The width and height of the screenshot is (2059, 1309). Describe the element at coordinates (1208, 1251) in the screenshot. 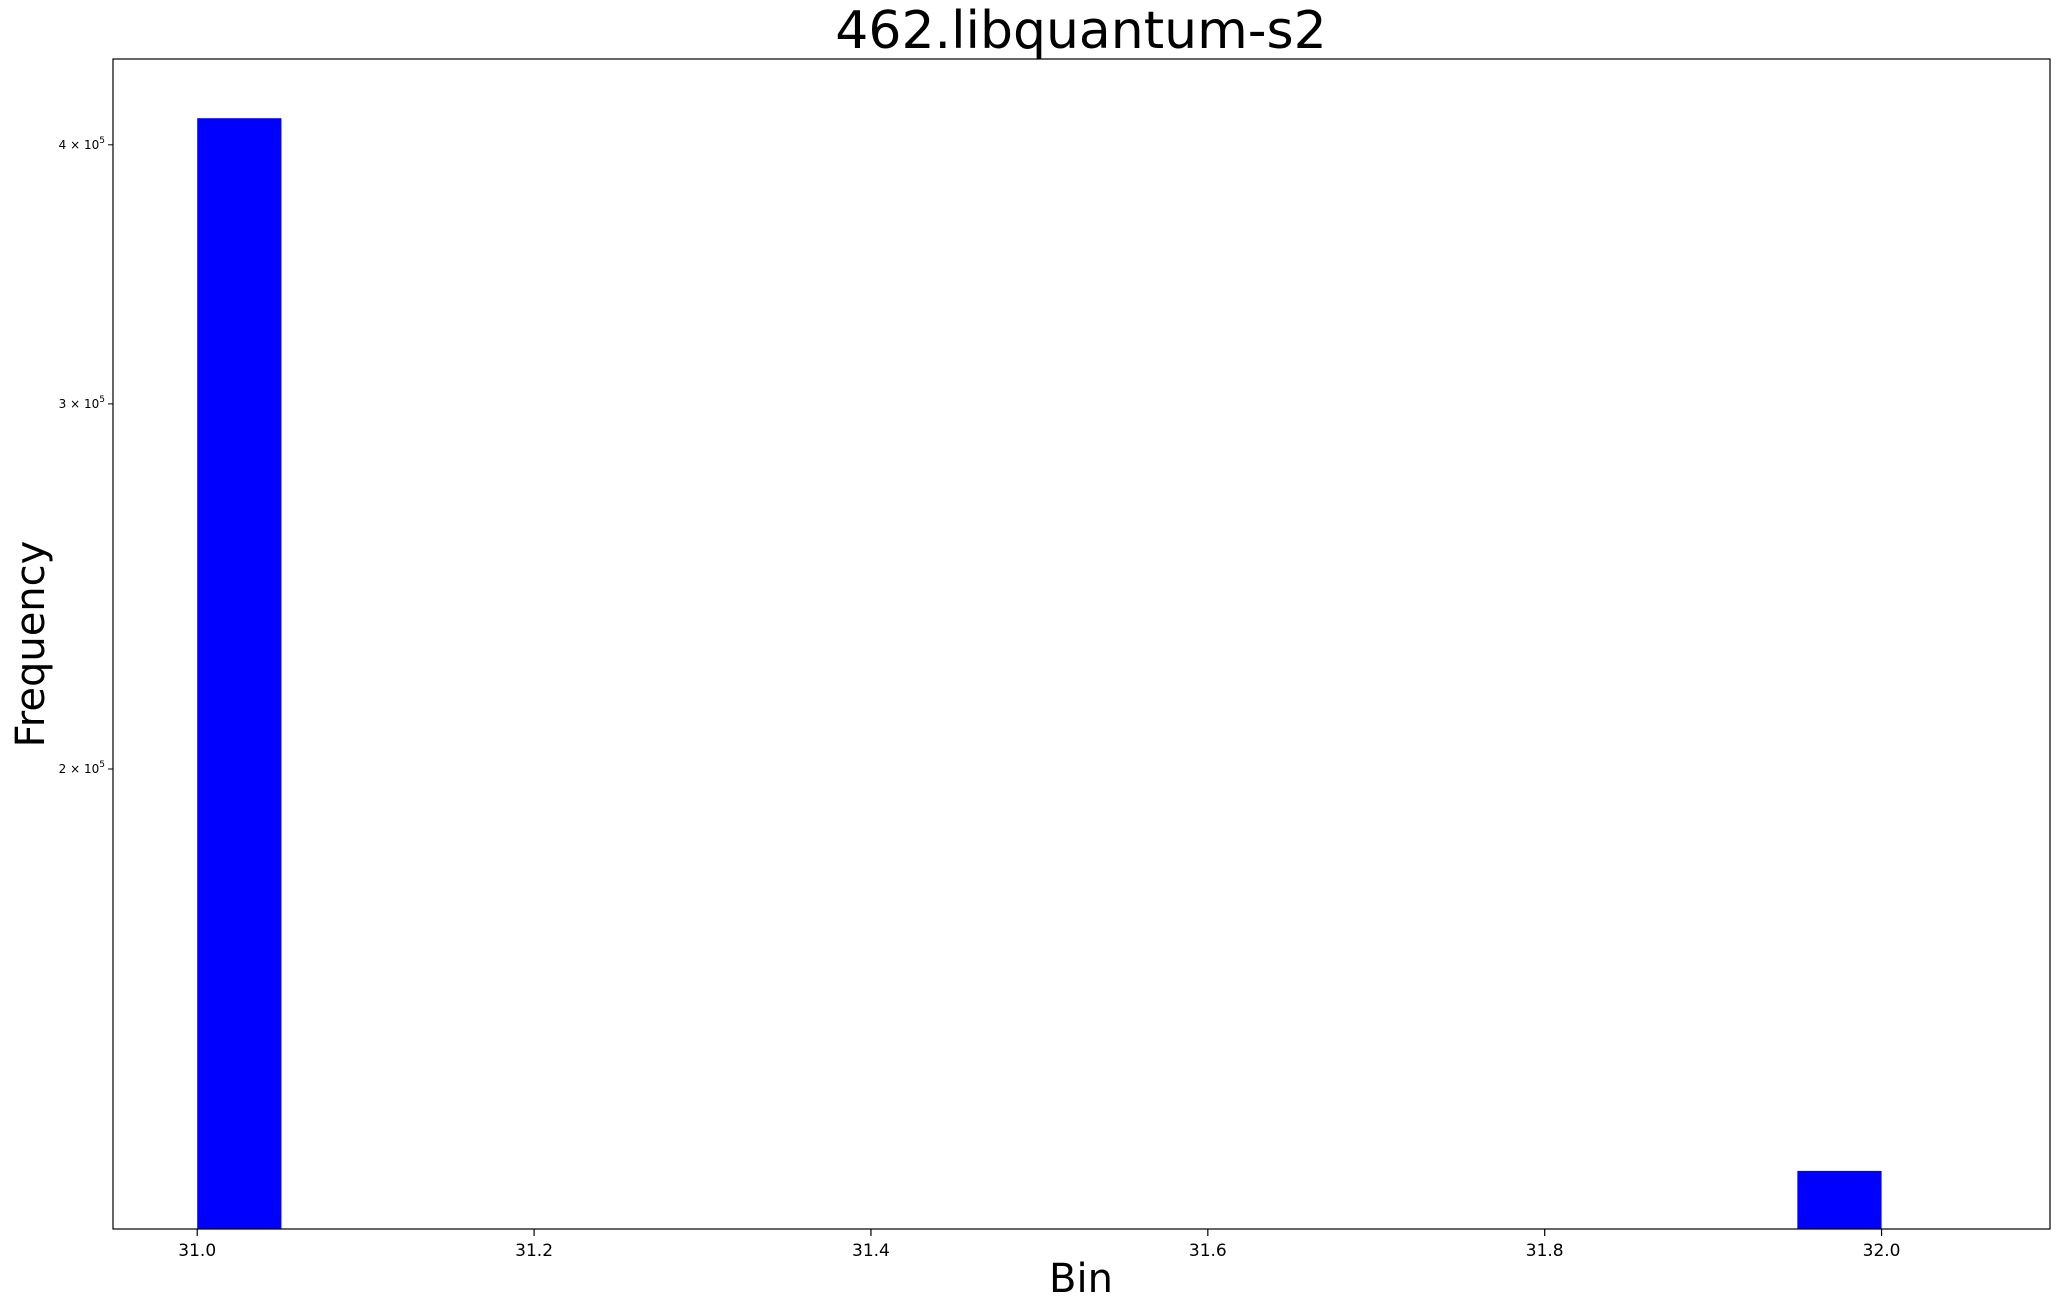

I see `x-tick-label: 31.6` at that location.